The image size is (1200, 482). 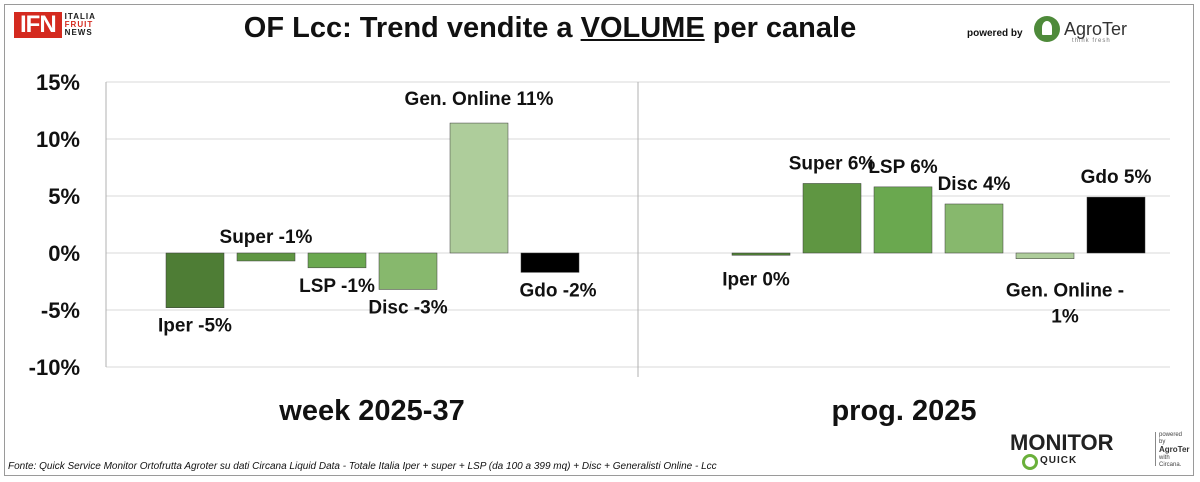 I want to click on data-label: Gen. Online -, so click(x=1065, y=291).